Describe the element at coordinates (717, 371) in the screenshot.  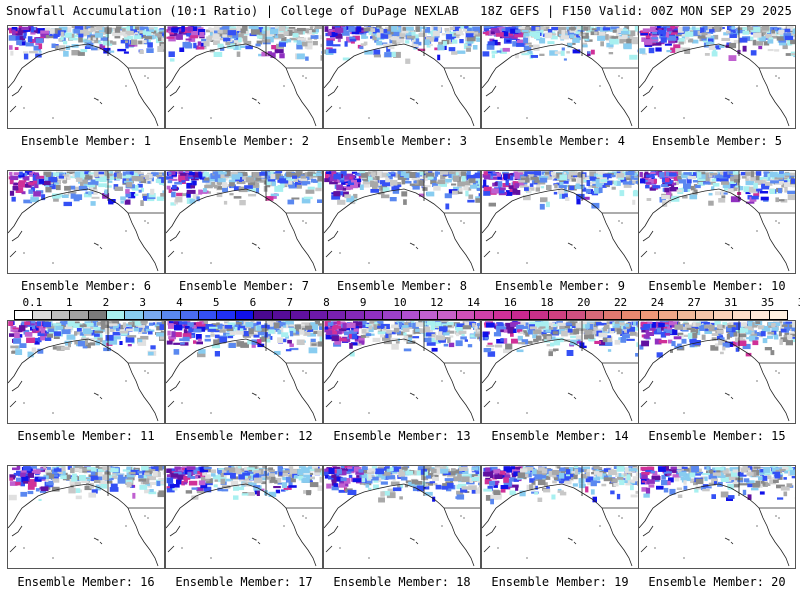
I see `coastline` at that location.